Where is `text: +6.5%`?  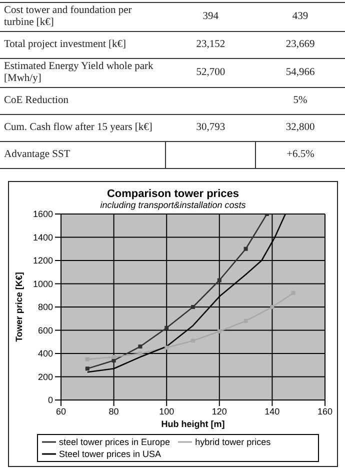 text: +6.5% is located at coordinates (300, 154).